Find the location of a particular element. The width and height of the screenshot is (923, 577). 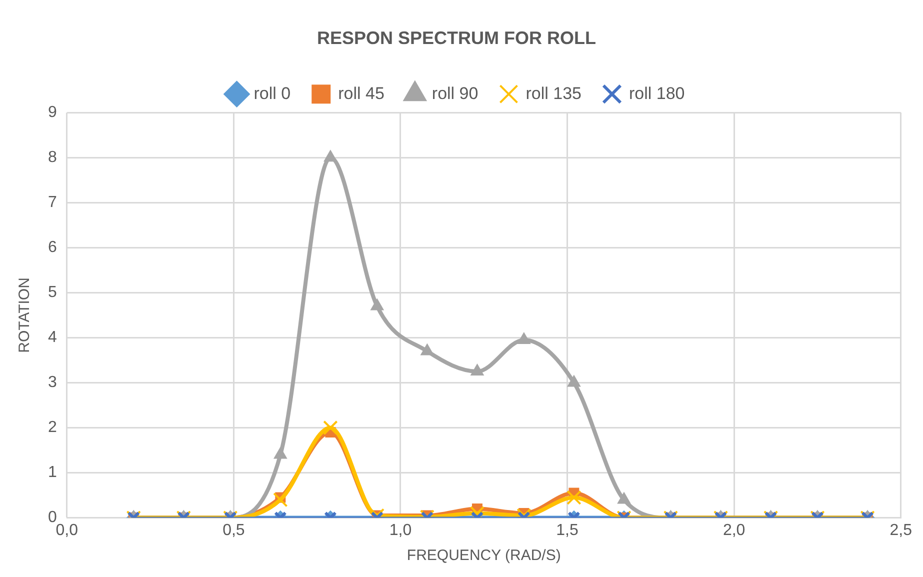

legend-label: roll 90 is located at coordinates (455, 93).